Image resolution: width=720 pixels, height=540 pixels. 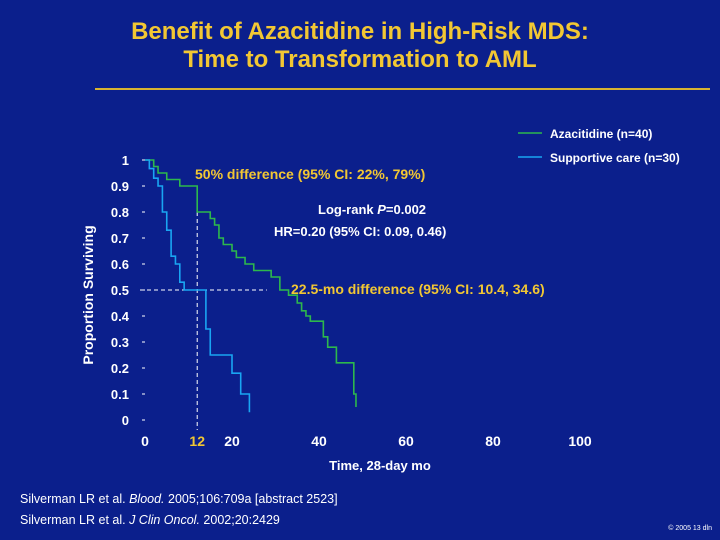 What do you see at coordinates (251, 499) in the screenshot?
I see `reference-1-details: 2005;106:709a [abstract 2523]` at bounding box center [251, 499].